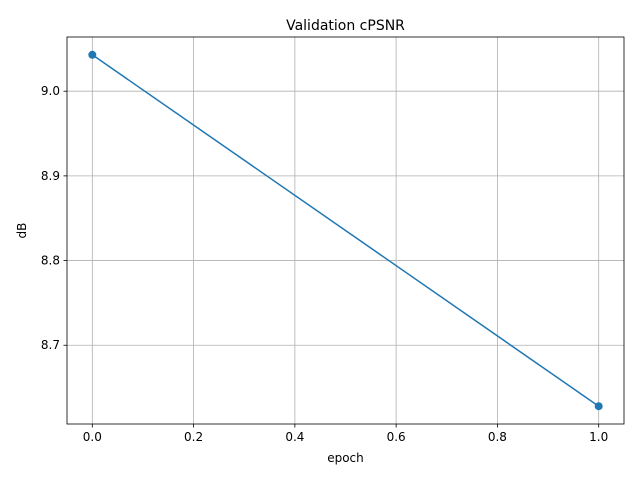  Describe the element at coordinates (22, 231) in the screenshot. I see `y-axis-label: dB` at that location.